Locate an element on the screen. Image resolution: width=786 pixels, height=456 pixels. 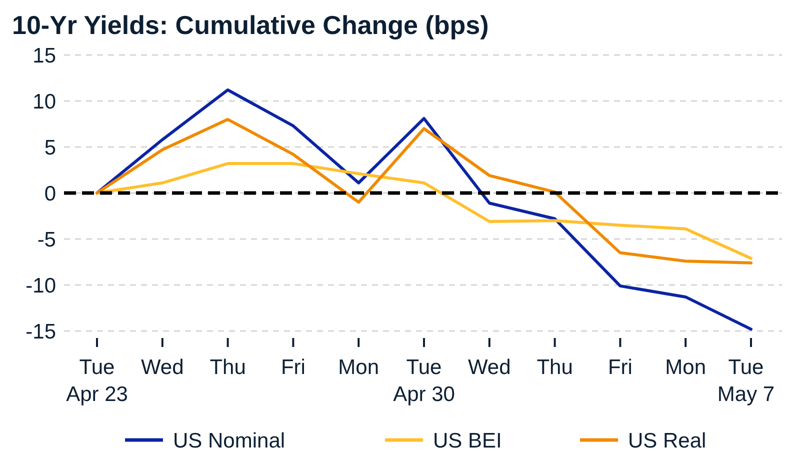
legend-label: US BEI is located at coordinates (467, 440).